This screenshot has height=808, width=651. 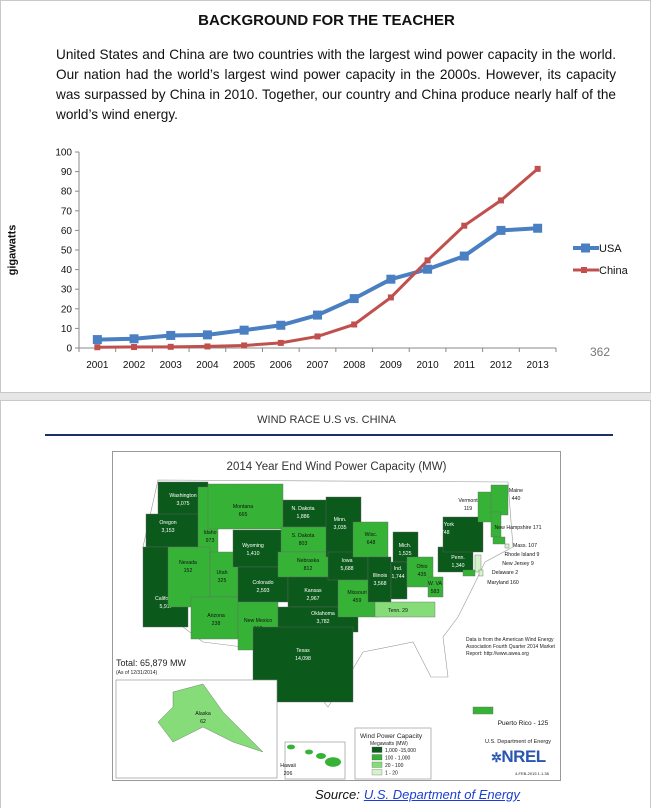 I want to click on state-kansas, so click(x=315, y=592).